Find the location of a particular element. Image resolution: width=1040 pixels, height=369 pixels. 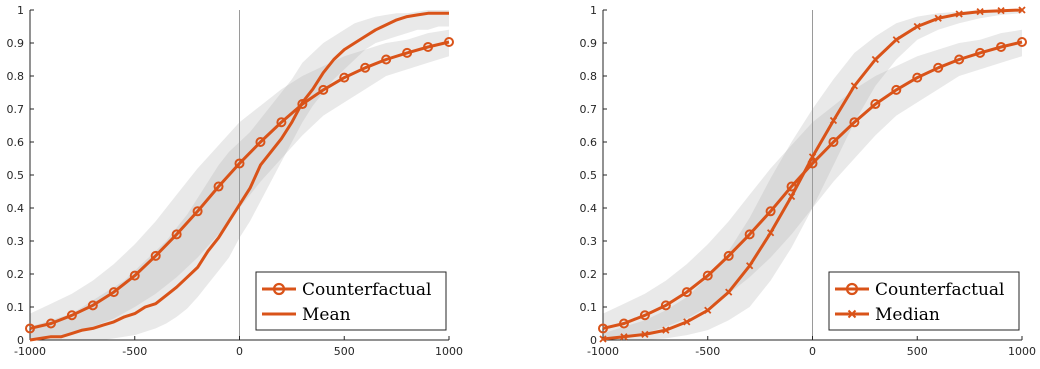

legend: Counterfactual Mean is located at coordinates (351, 301).